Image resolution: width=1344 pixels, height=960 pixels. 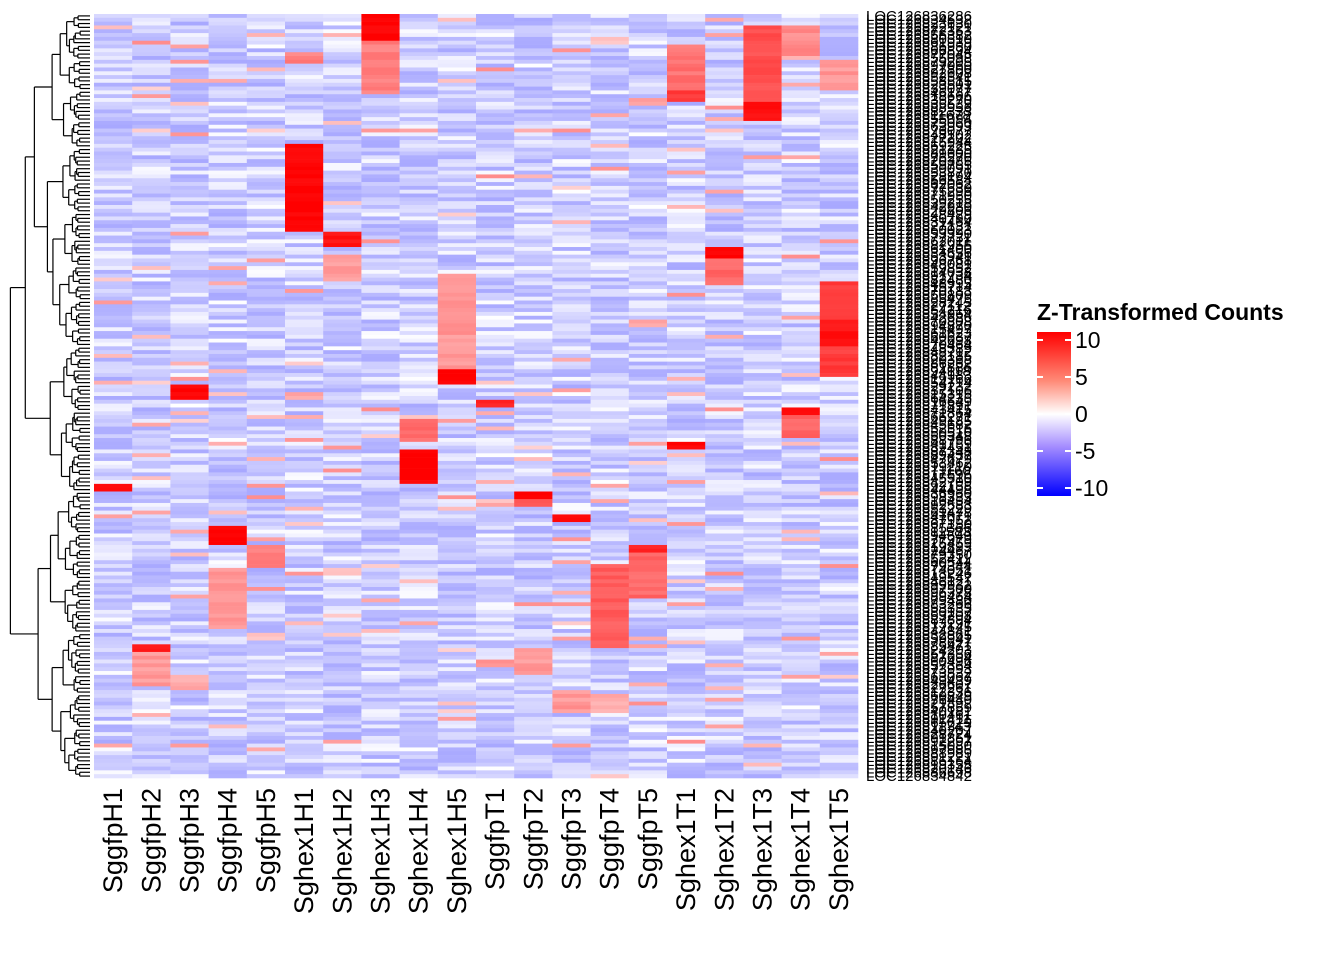 What do you see at coordinates (919, 742) in the screenshot?
I see `row-label: LOC126892297` at bounding box center [919, 742].